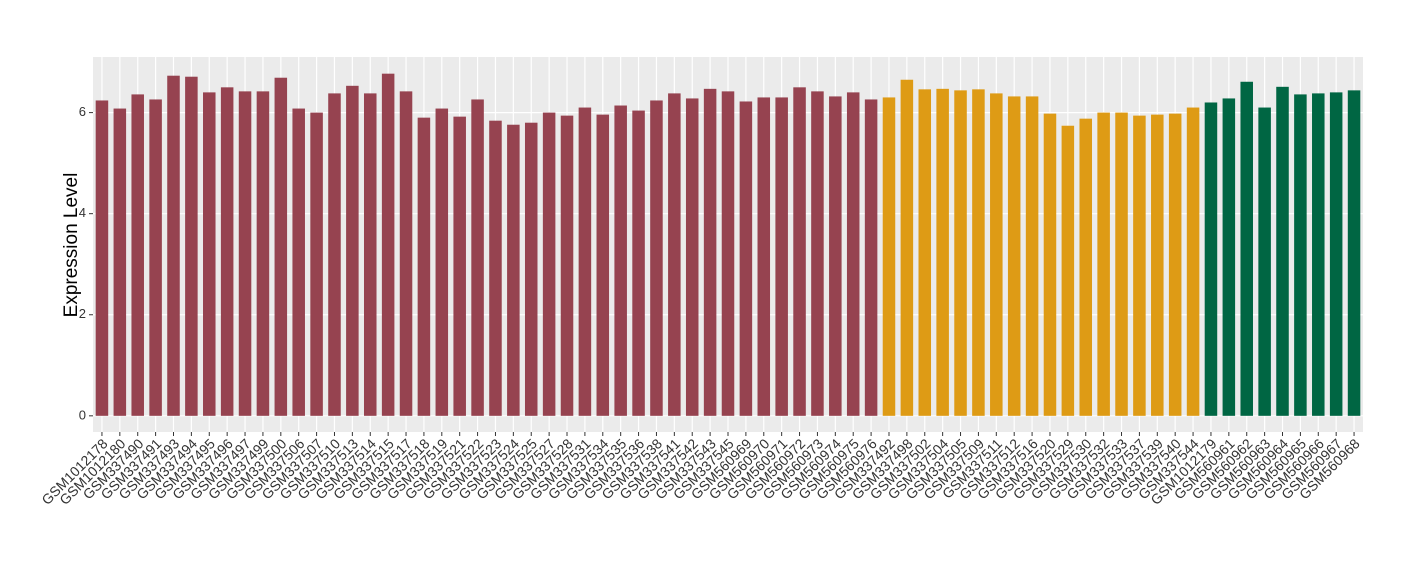  I want to click on y-tick-label: 2, so click(82, 313).